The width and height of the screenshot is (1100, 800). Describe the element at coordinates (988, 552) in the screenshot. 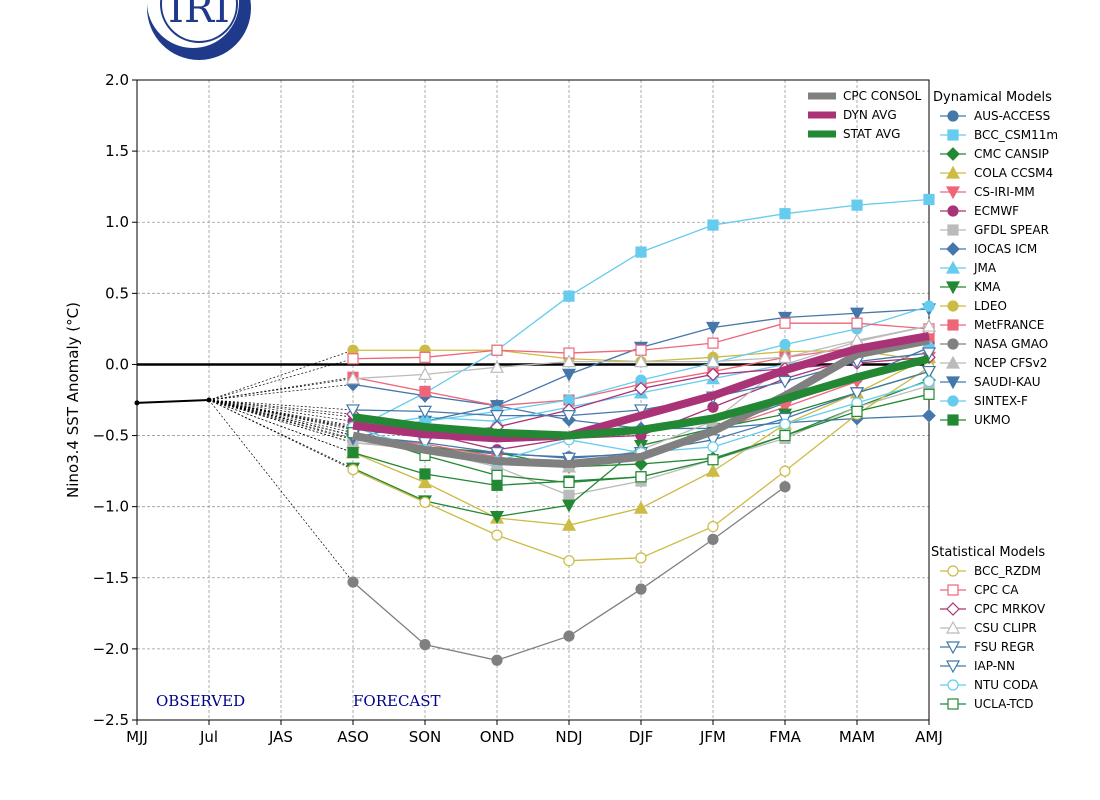

I see `legend-title-statistical: Statistical Models` at that location.